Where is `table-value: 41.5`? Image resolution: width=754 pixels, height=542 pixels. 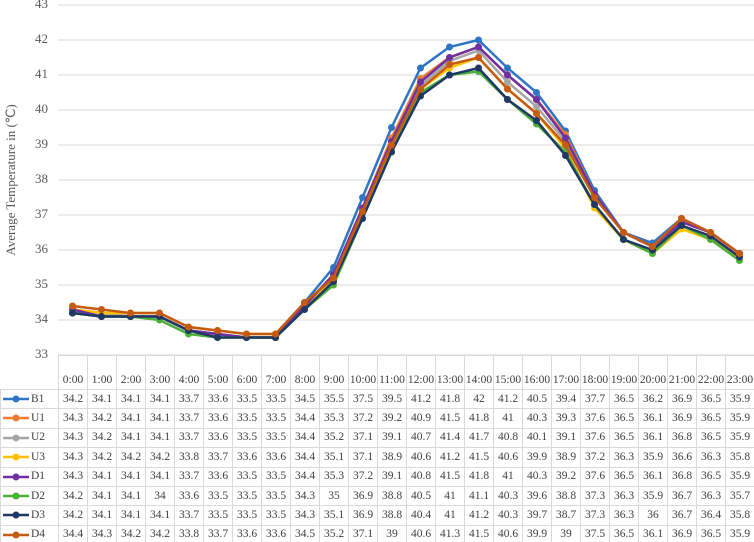
table-value: 41.5 is located at coordinates (479, 533).